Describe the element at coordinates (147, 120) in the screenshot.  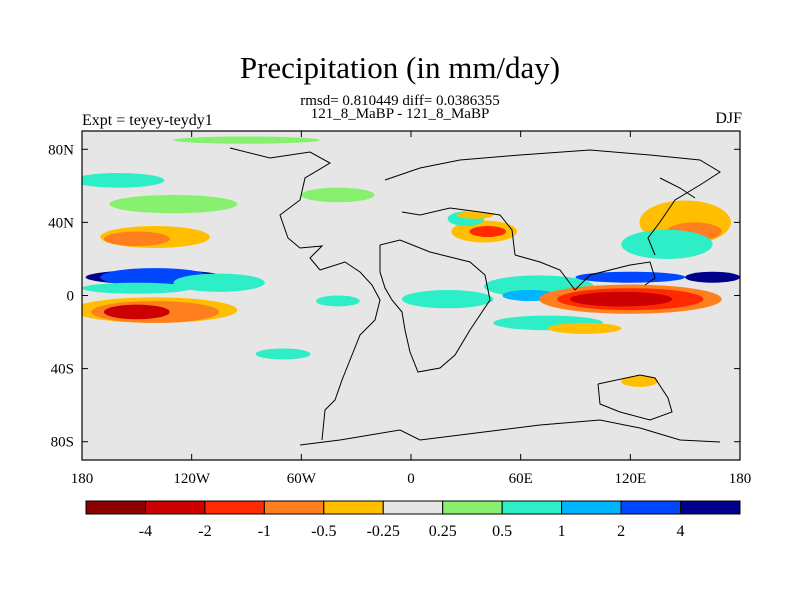
I see `experiment-label: Expt = teyey-teydy1` at that location.